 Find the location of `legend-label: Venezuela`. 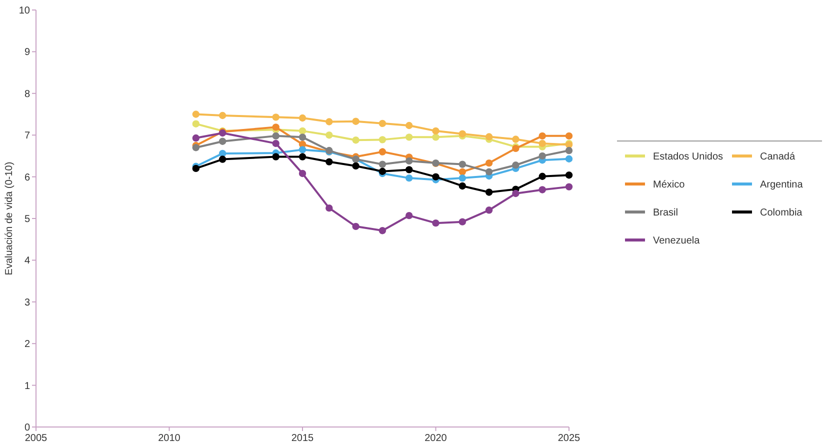

legend-label: Venezuela is located at coordinates (676, 241).